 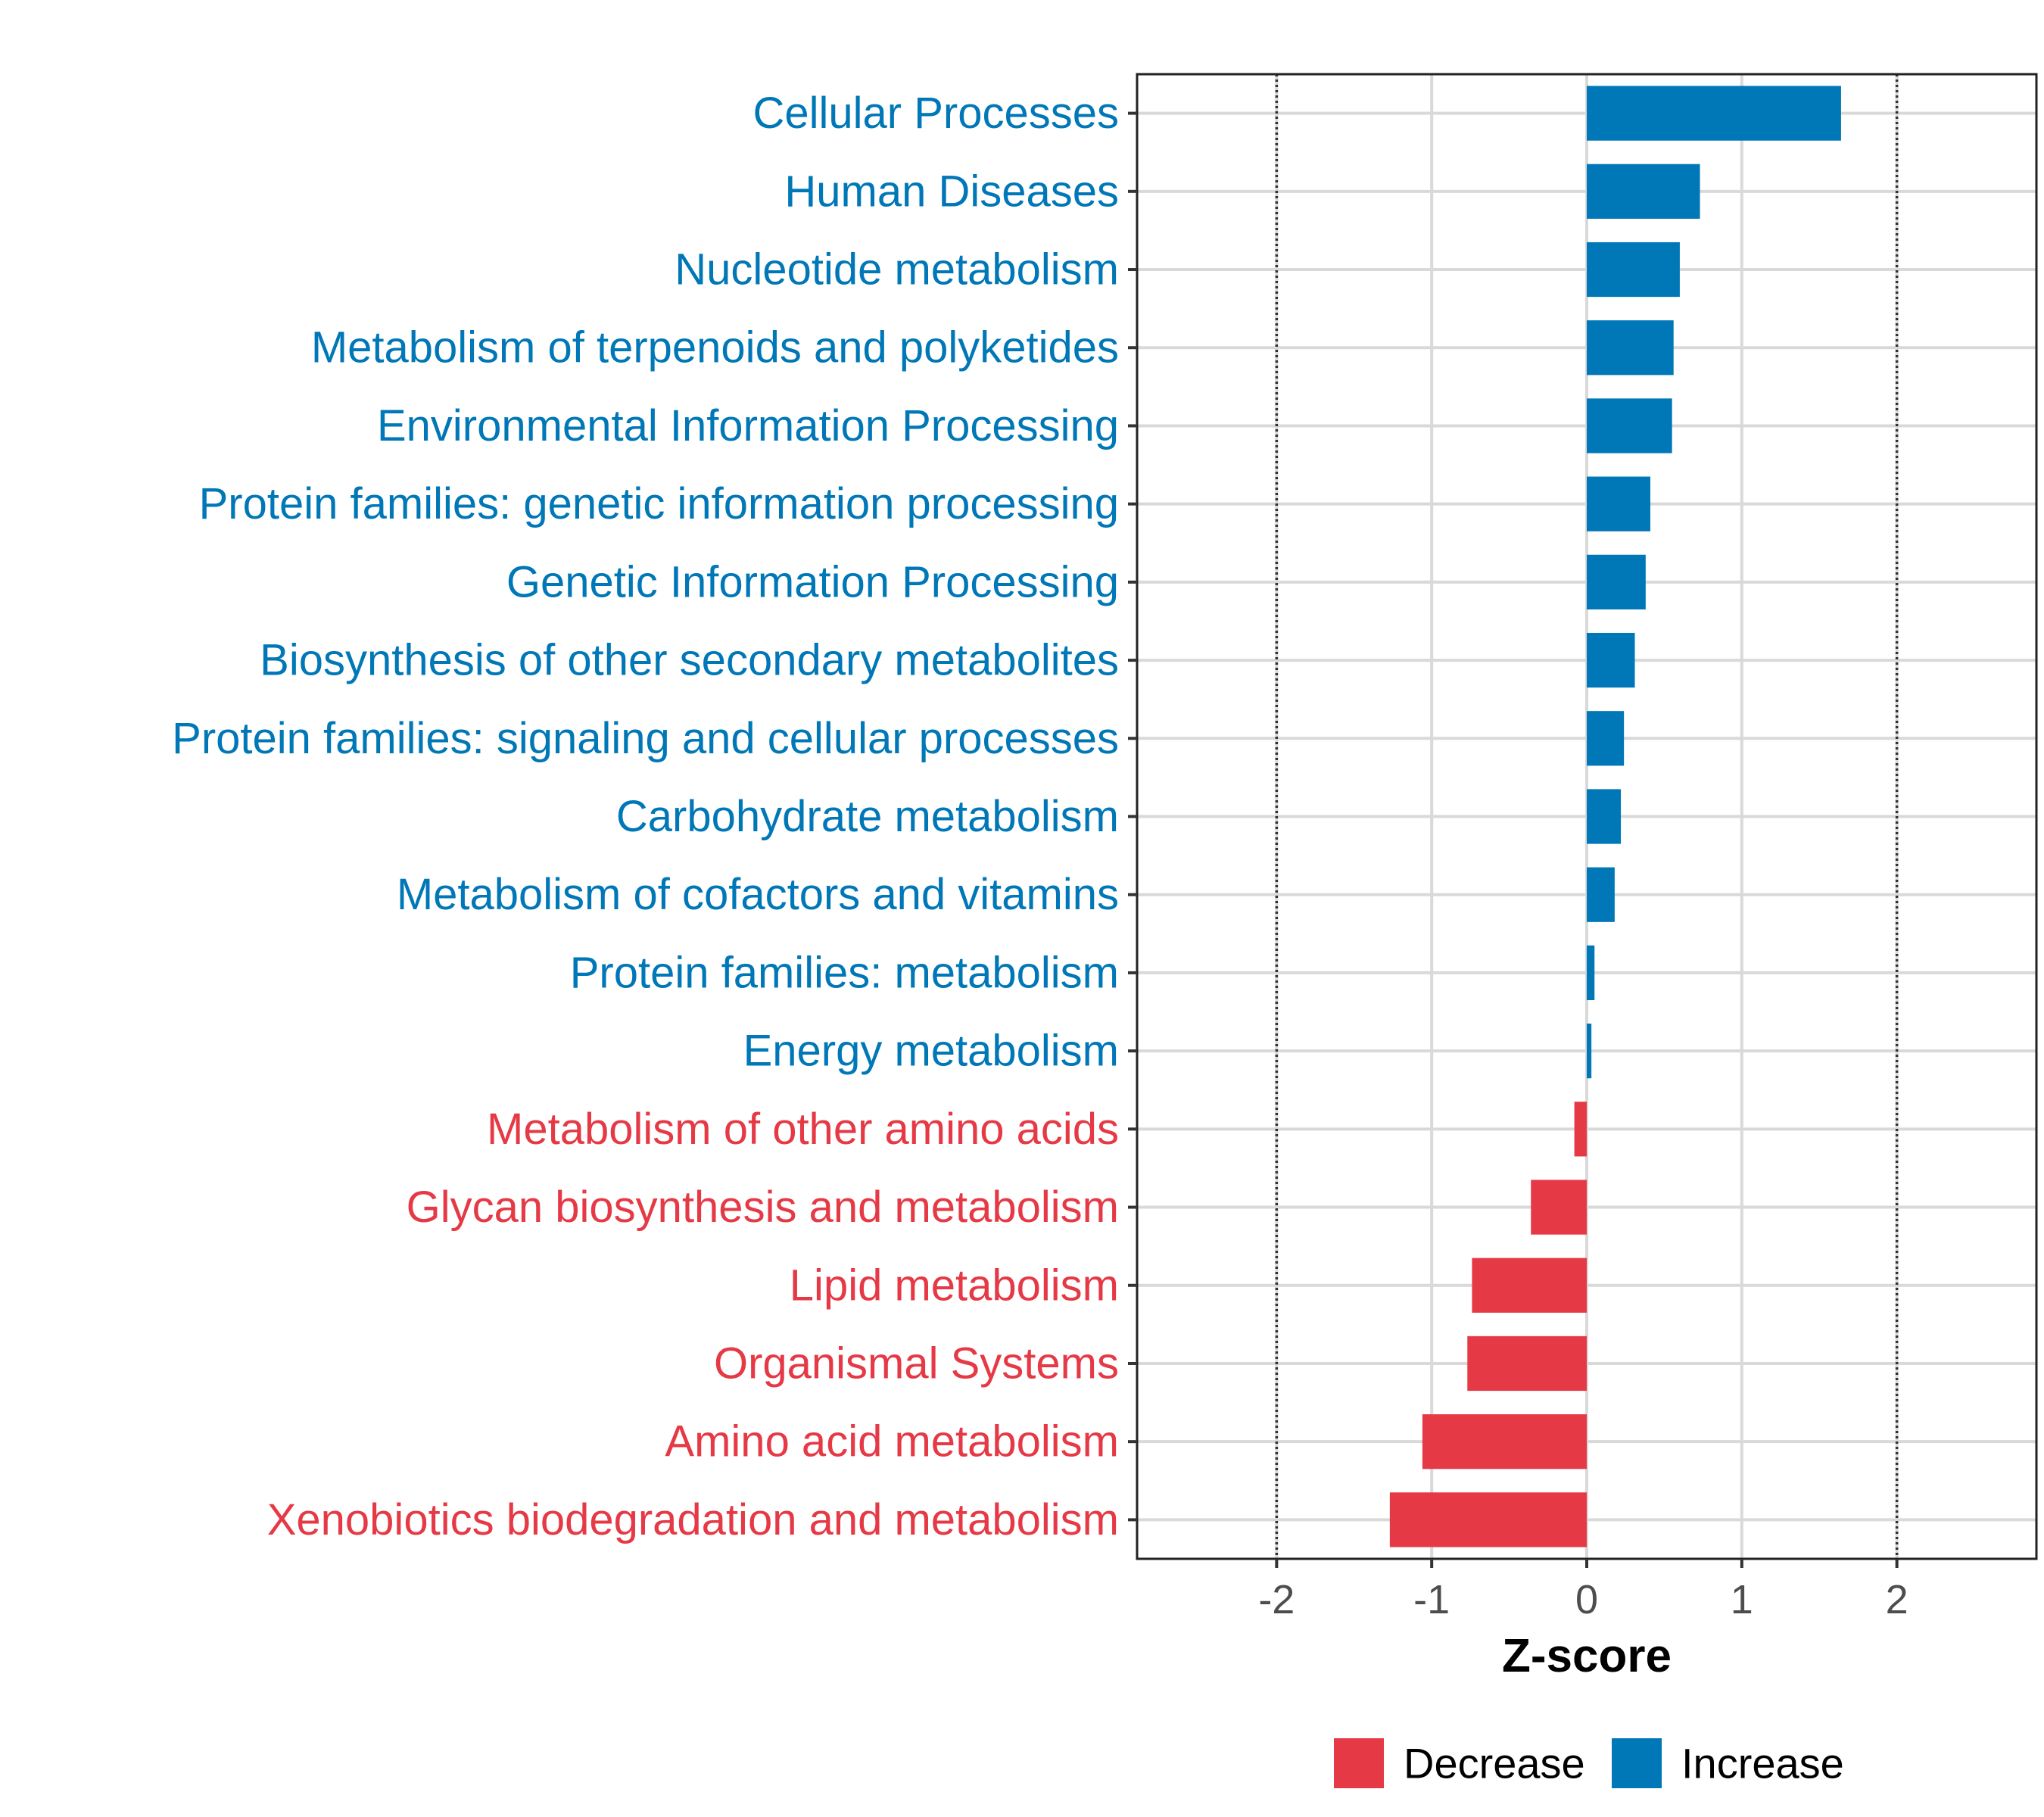 I want to click on x-axis-title: Z-score, so click(x=1587, y=1656).